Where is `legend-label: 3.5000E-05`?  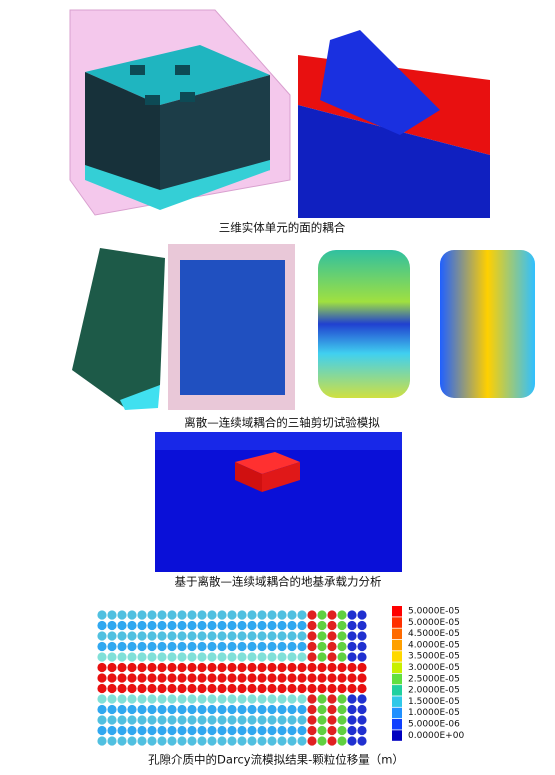 legend-label: 3.5000E-05 is located at coordinates (434, 657).